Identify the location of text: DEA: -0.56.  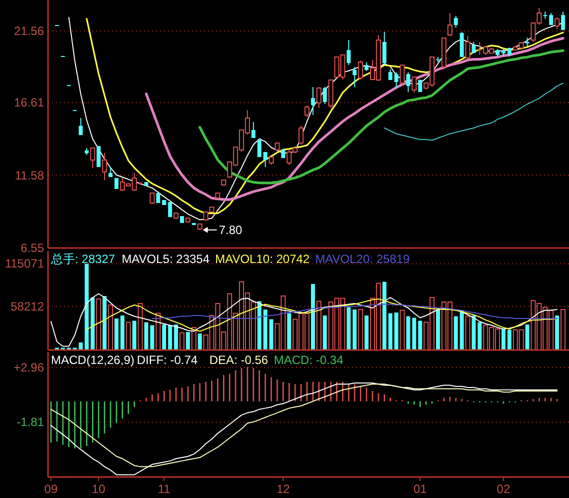
(238, 360).